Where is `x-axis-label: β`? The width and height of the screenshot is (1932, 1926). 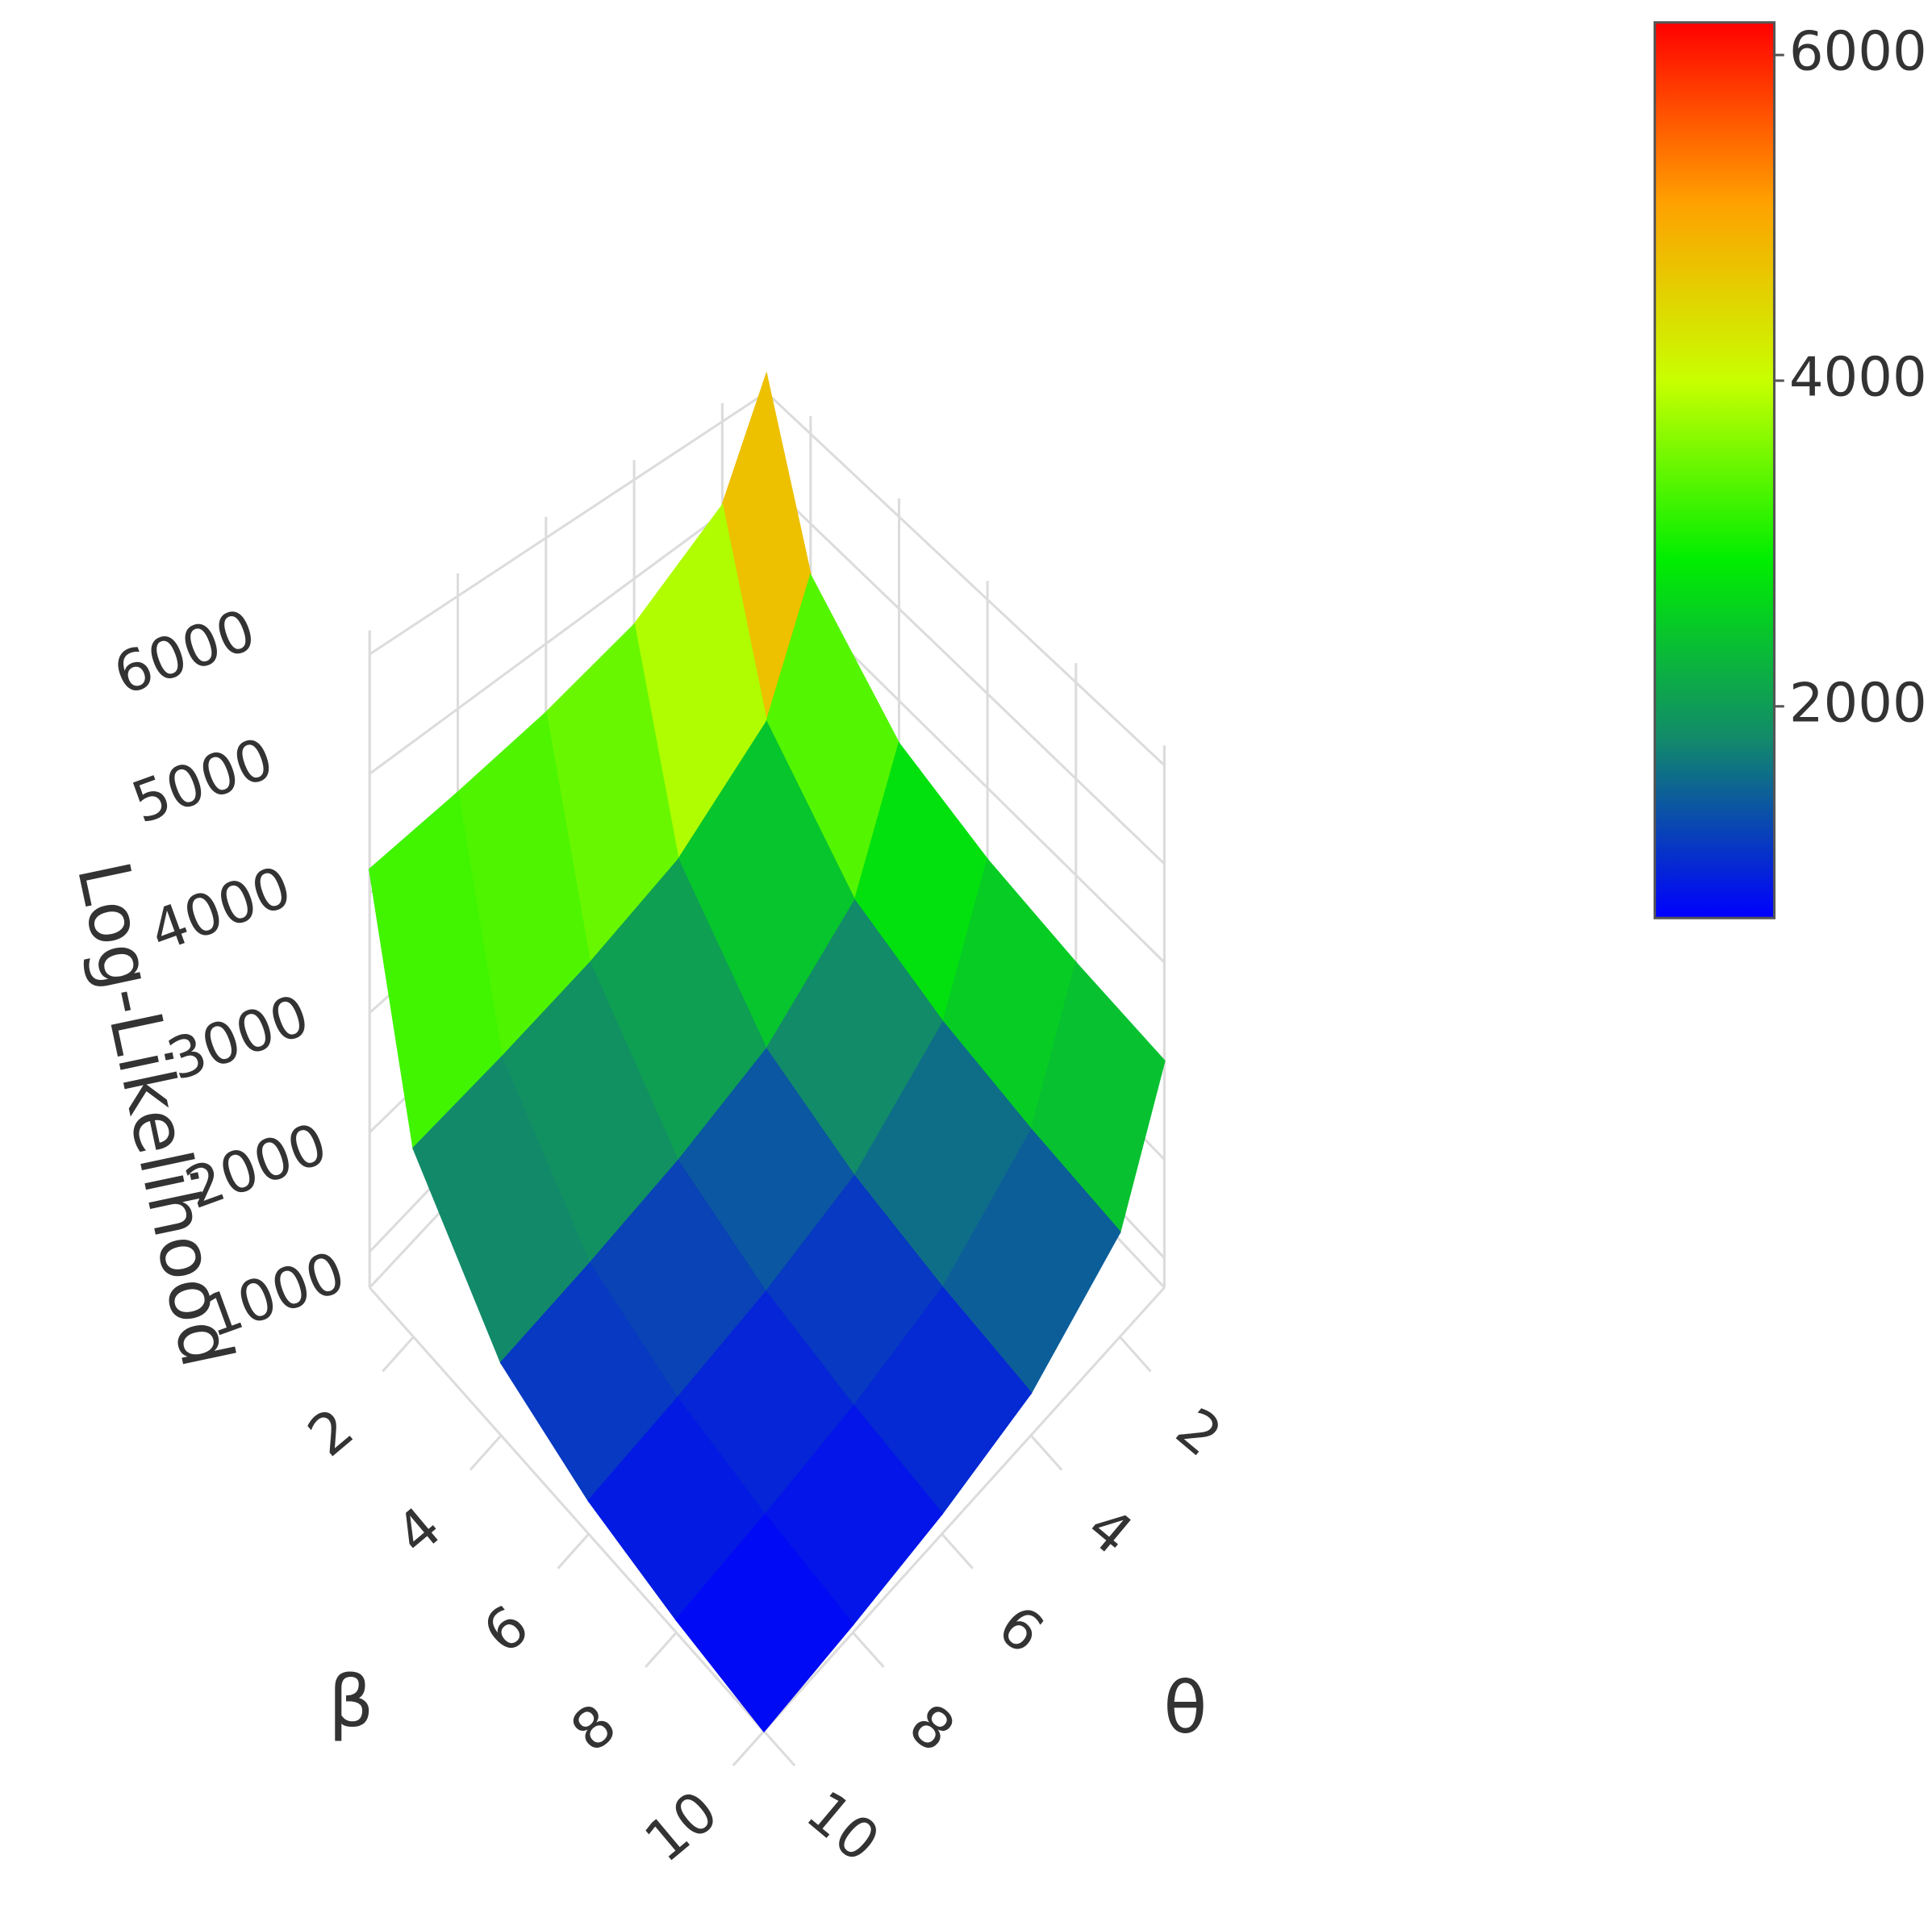
x-axis-label: β is located at coordinates (351, 1701).